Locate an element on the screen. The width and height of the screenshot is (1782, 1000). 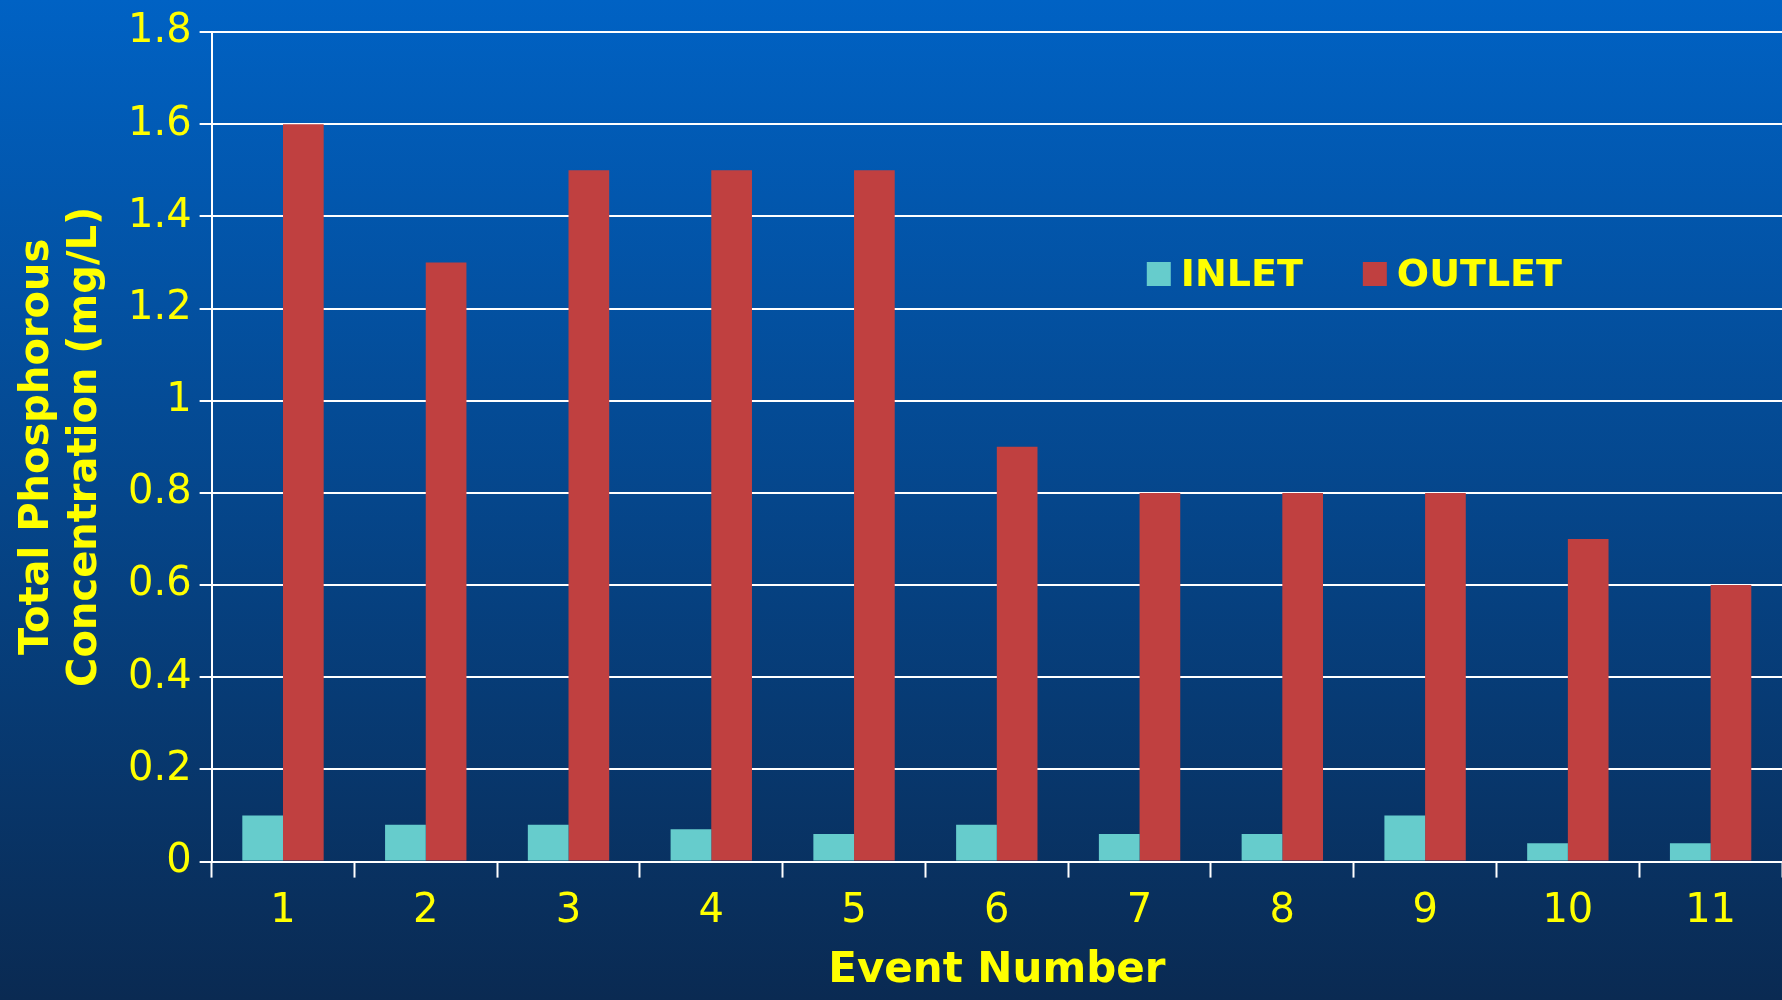
legend-label: OUTLET is located at coordinates (1479, 272).